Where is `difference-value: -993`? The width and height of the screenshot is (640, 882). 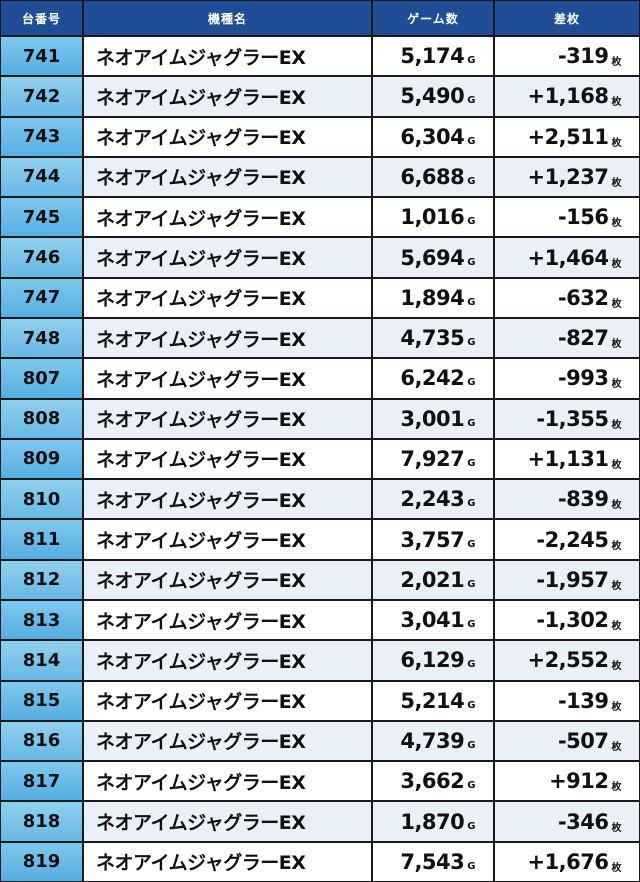 difference-value: -993 is located at coordinates (583, 378).